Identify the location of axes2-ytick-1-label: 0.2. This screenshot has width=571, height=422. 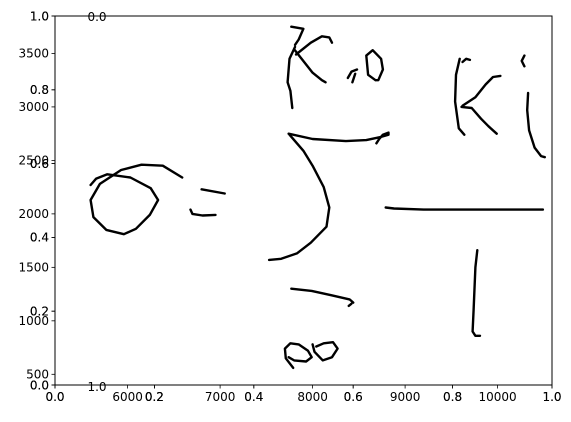
(39, 312).